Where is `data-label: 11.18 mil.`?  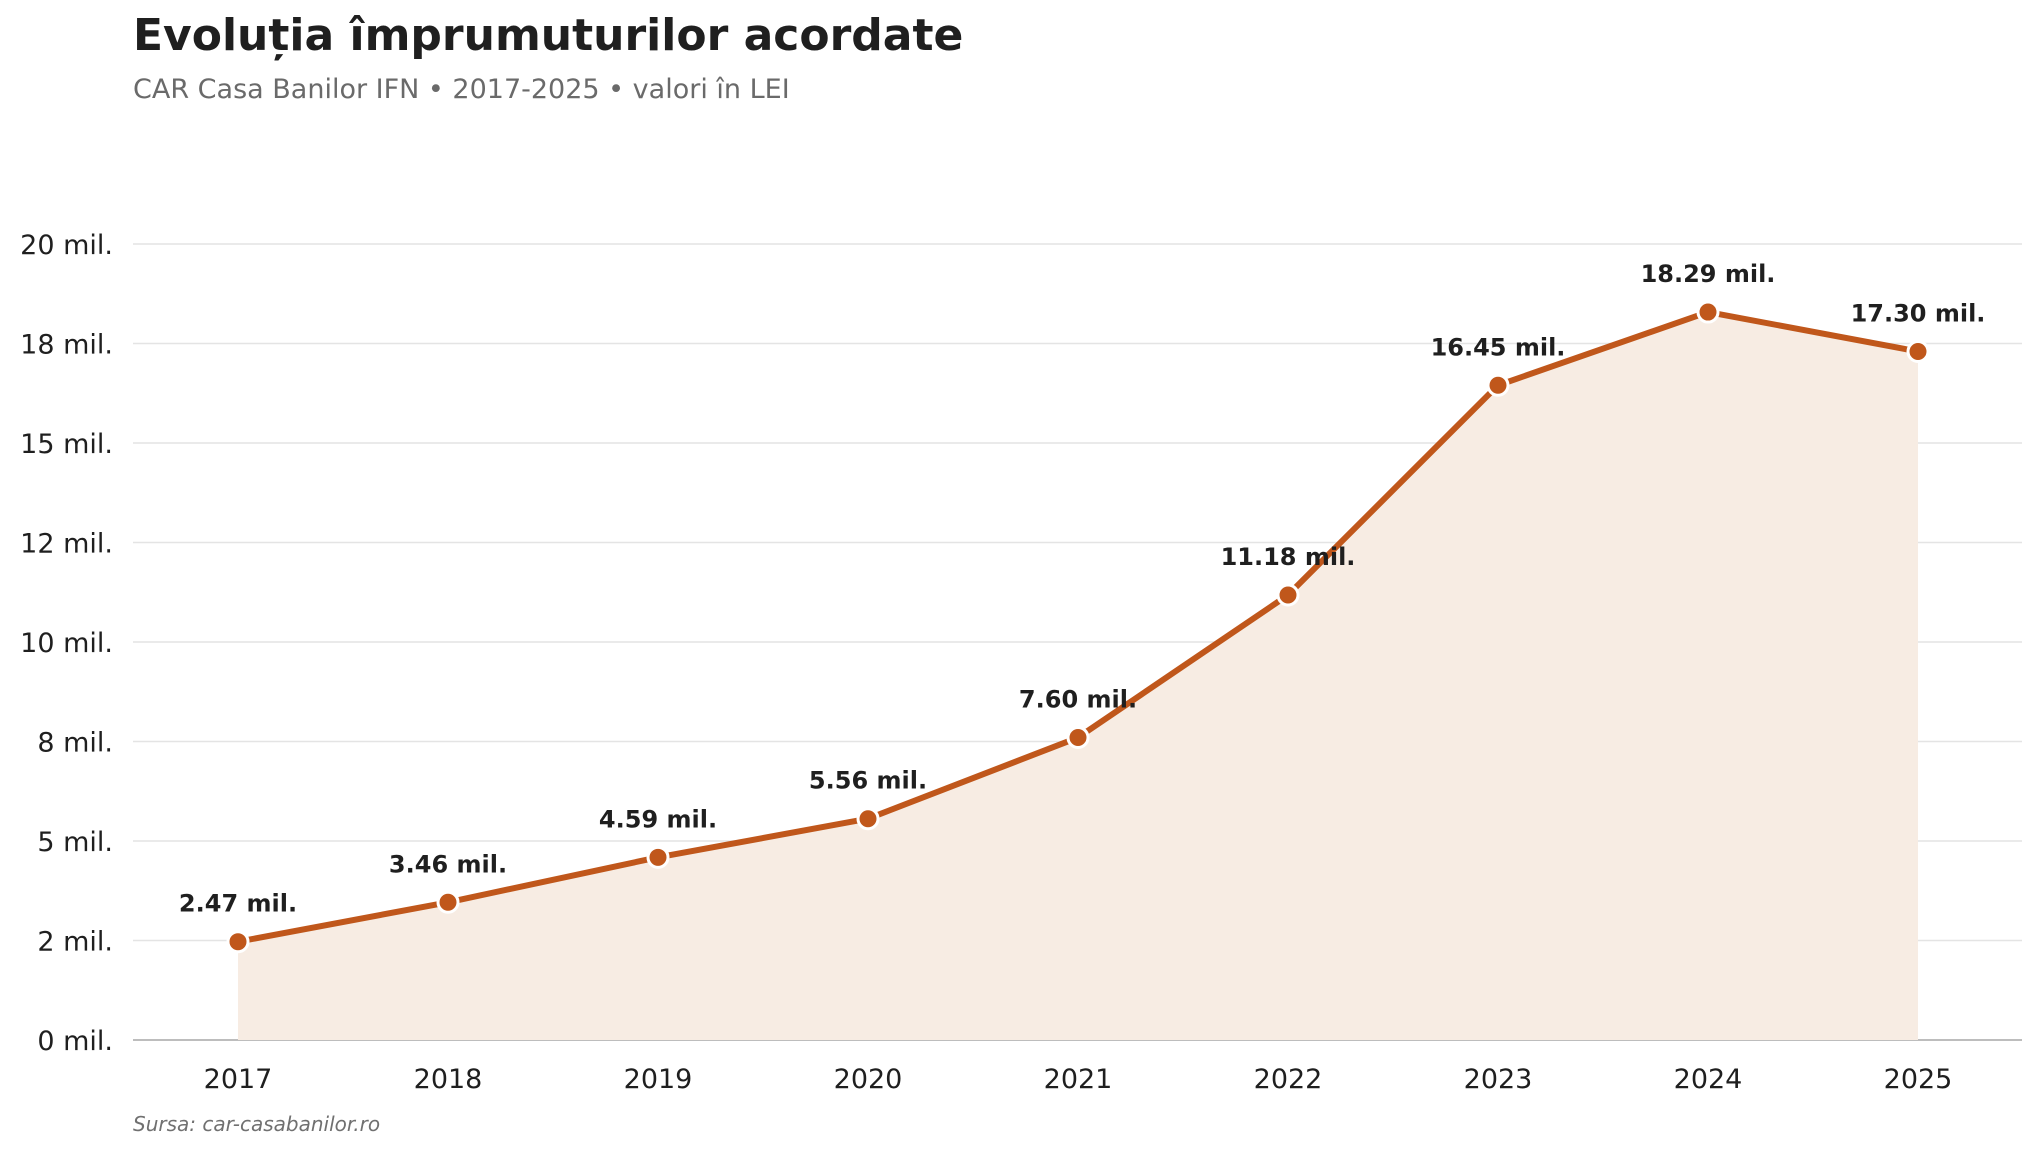
data-label: 11.18 mil. is located at coordinates (1288, 557).